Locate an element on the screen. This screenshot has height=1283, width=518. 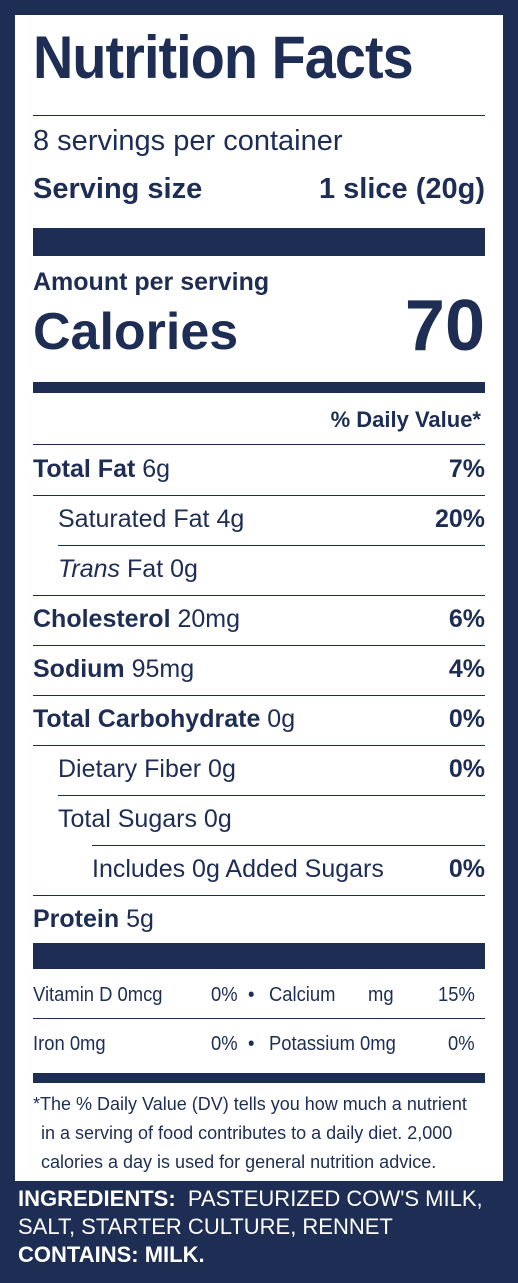
daily-value-header: % Daily Value* is located at coordinates (405, 419).